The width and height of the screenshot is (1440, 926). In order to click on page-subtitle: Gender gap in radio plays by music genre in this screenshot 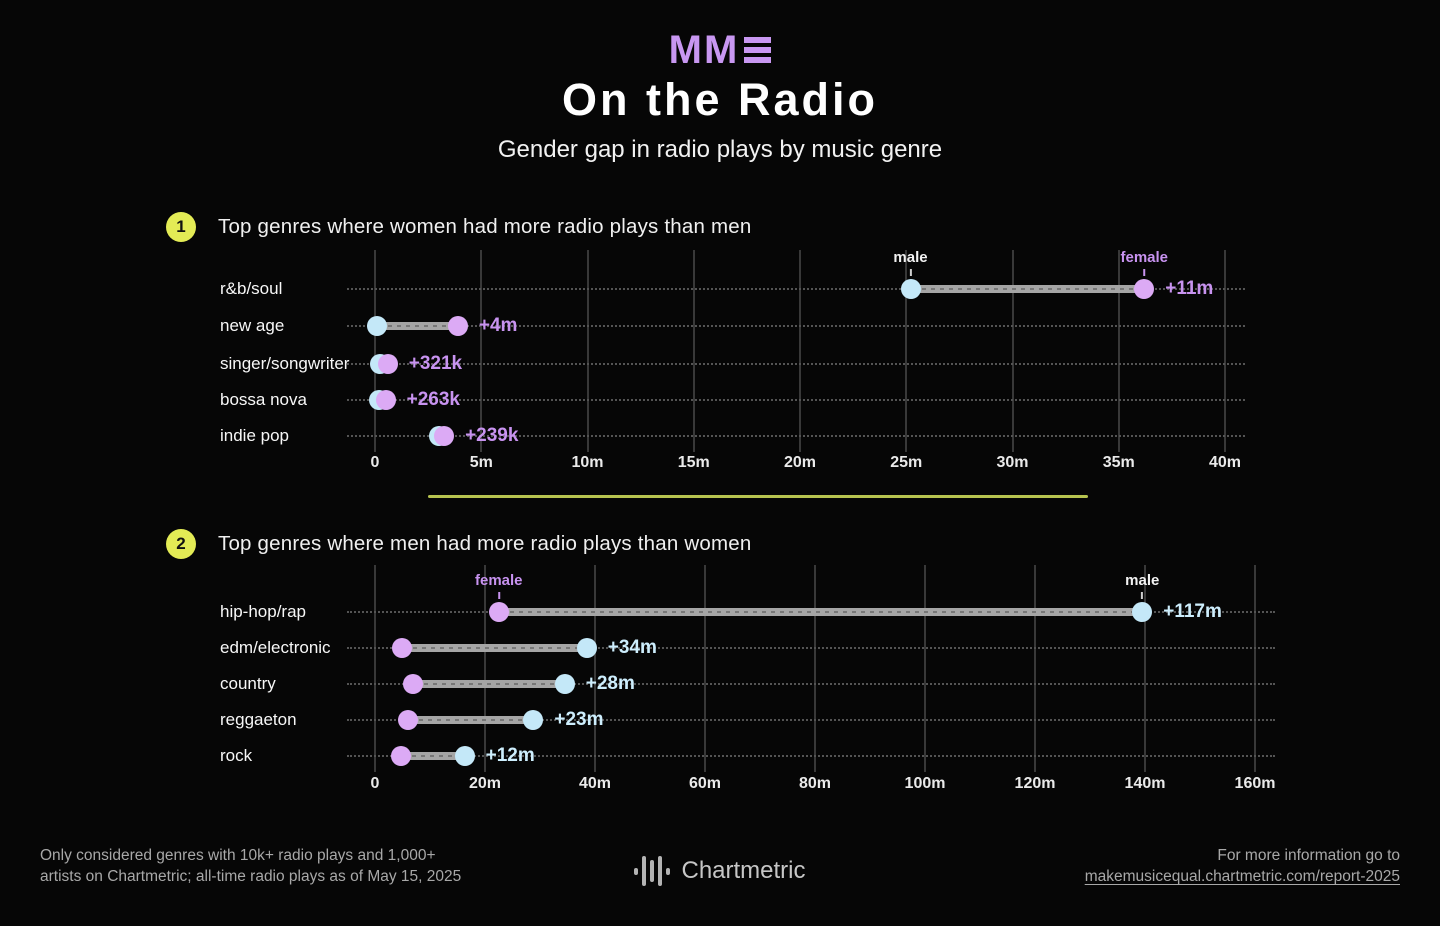, I will do `click(720, 149)`.